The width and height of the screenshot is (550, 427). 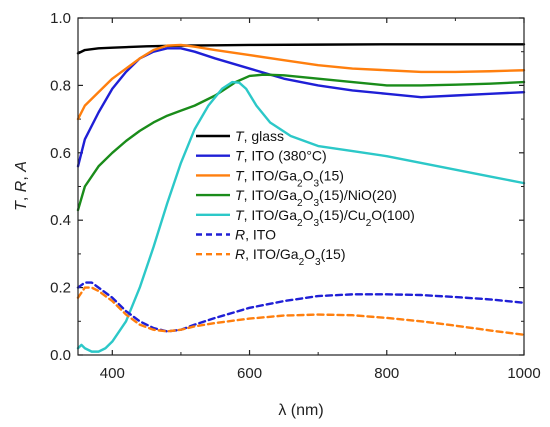 What do you see at coordinates (259, 136) in the screenshot?
I see `legend-label: T, glass` at bounding box center [259, 136].